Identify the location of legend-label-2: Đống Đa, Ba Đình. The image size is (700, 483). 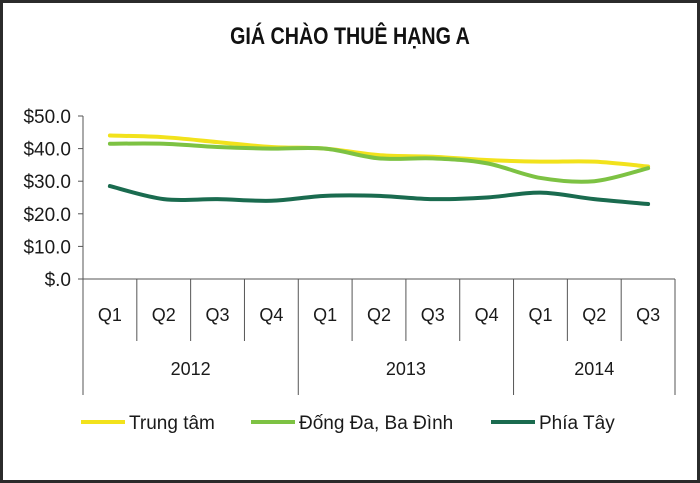
(376, 423).